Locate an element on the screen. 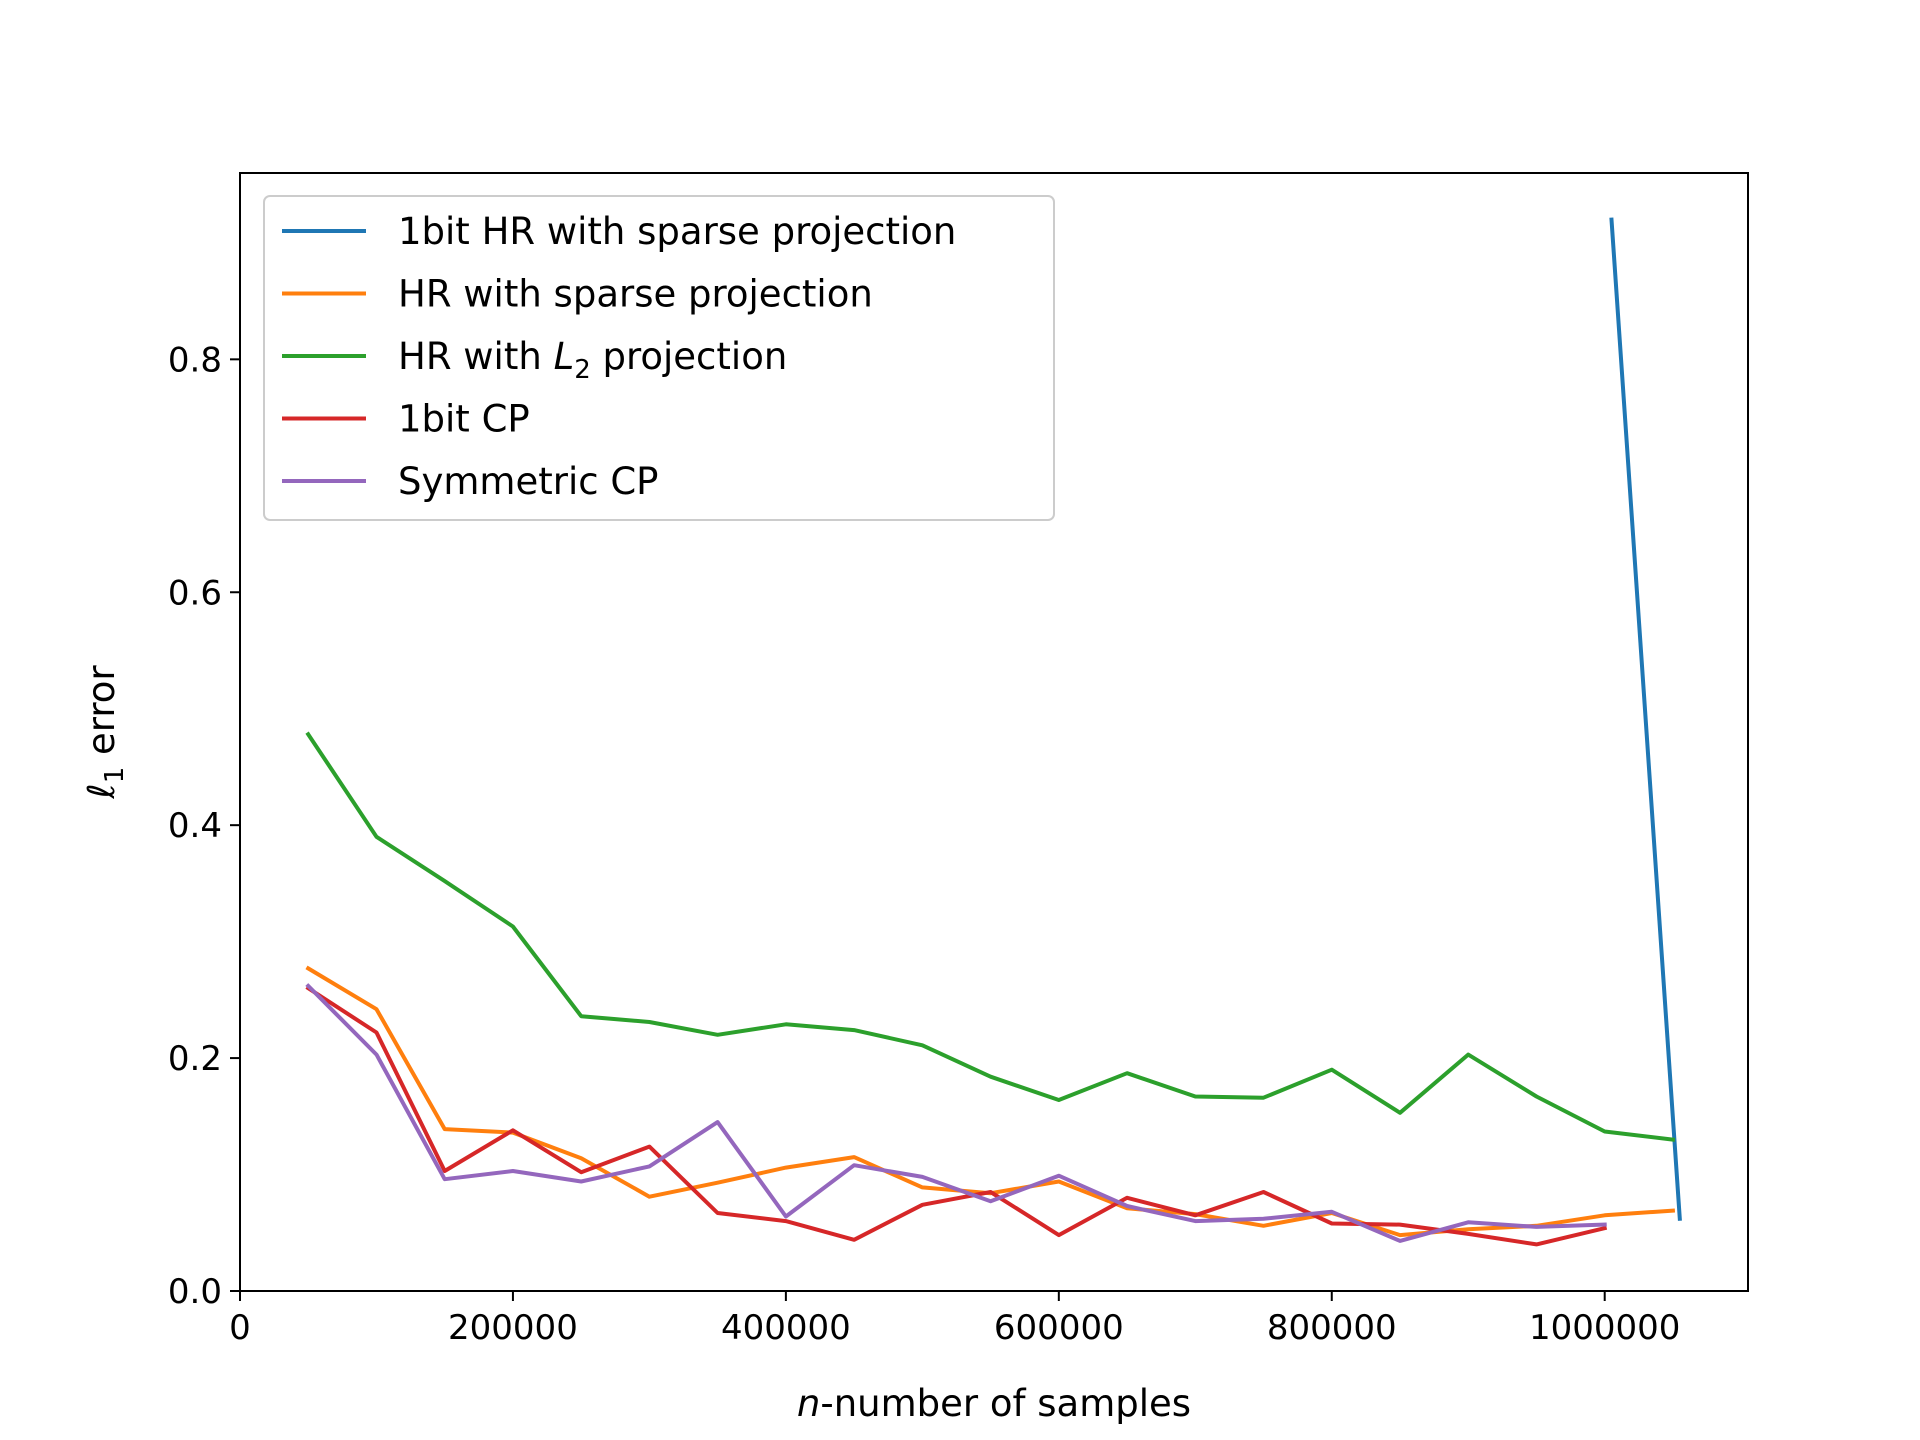  y-tick-label: 0.0 is located at coordinates (195, 1292).